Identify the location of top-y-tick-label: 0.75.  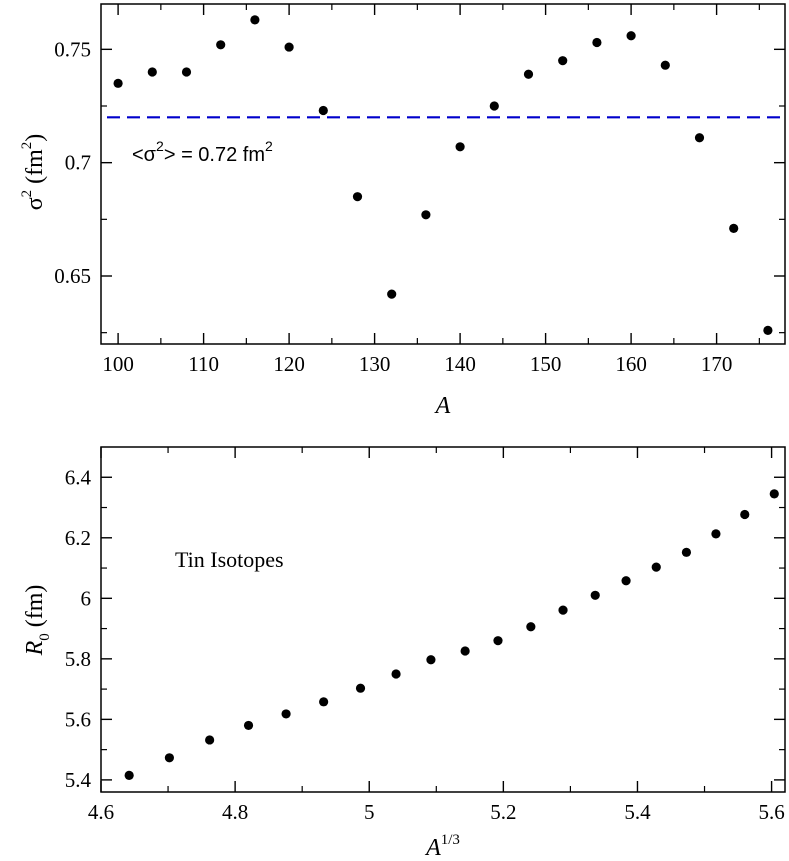
(72, 49).